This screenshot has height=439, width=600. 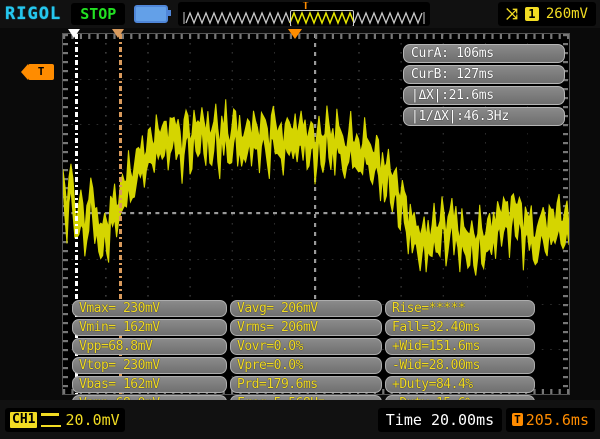 What do you see at coordinates (484, 53) in the screenshot?
I see `cursor-a-readout: CurA: 106ms` at bounding box center [484, 53].